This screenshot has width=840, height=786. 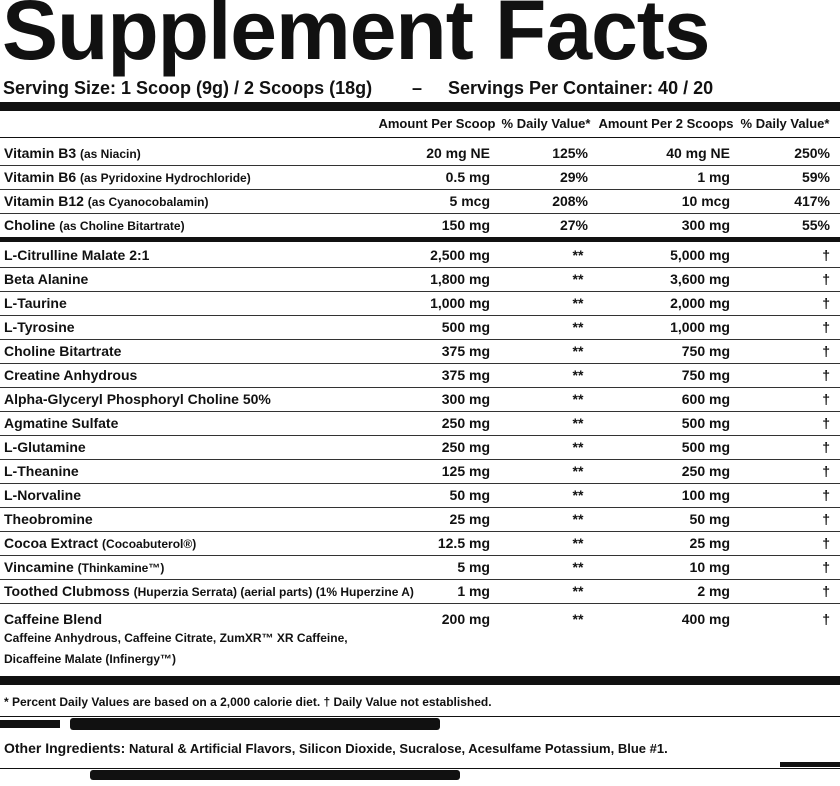 What do you see at coordinates (705, 225) in the screenshot?
I see `per-2-scoops: 300 mg` at bounding box center [705, 225].